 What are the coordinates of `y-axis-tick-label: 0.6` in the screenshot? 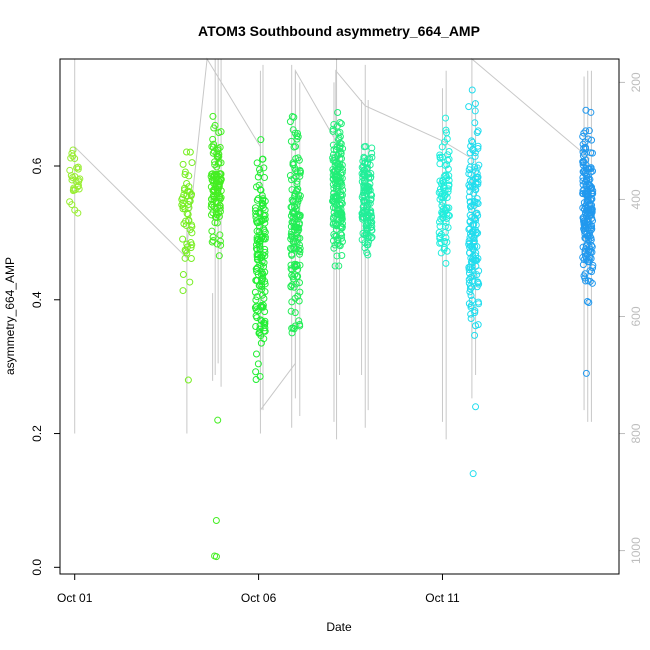 It's located at (37, 165).